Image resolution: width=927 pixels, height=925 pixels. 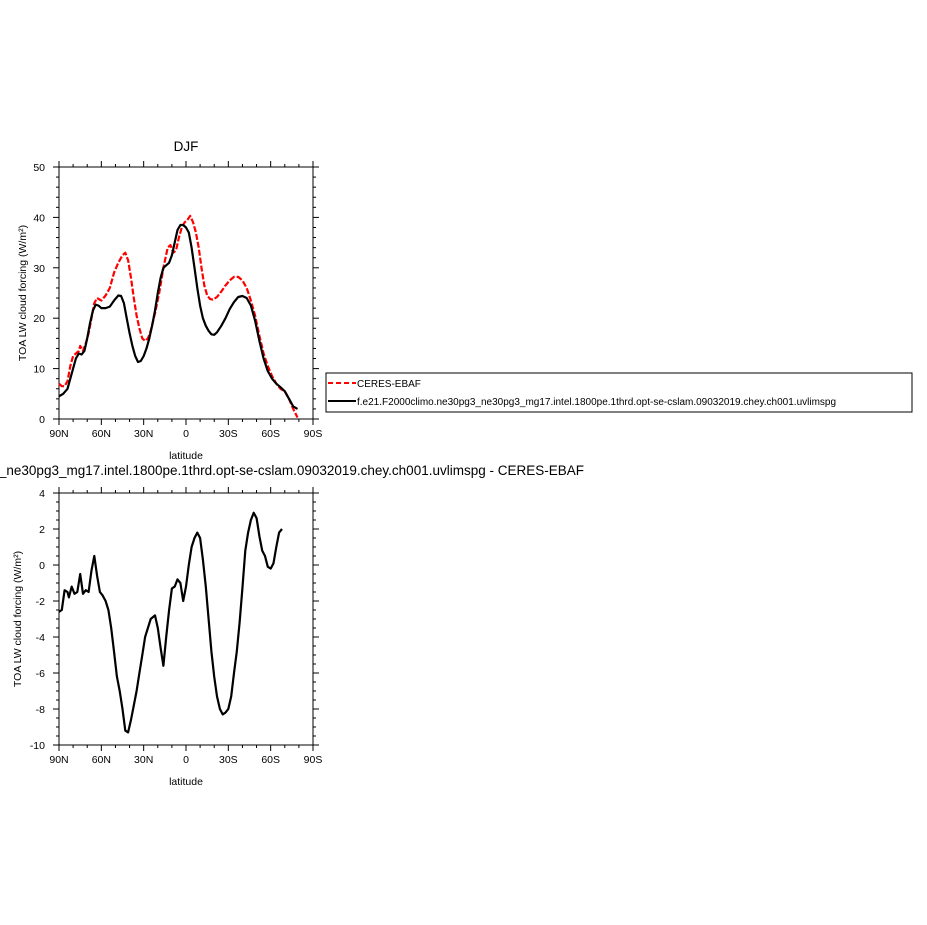 I want to click on legend-box, so click(x=619, y=392).